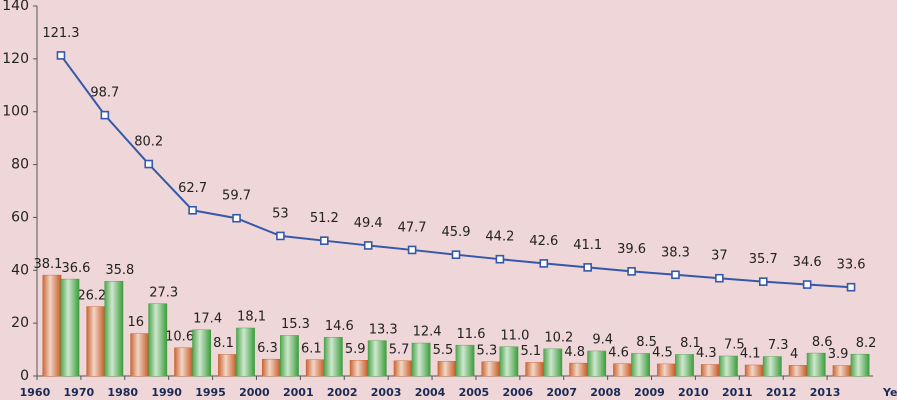 This screenshot has height=400, width=897. Describe the element at coordinates (412, 227) in the screenshot. I see `data-label: 47.7` at that location.